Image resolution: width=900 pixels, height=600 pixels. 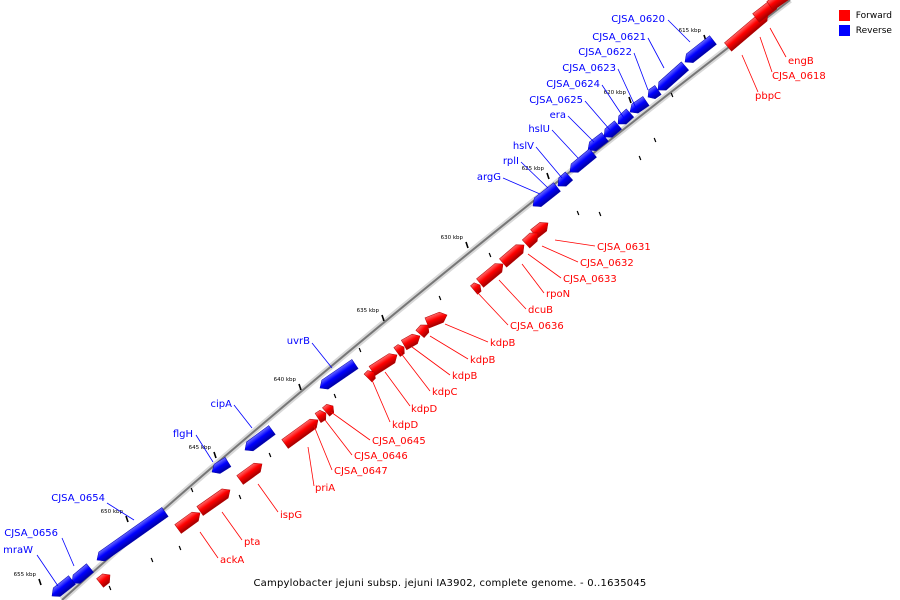 What do you see at coordinates (444, 392) in the screenshot?
I see `gene-label: kdpC` at bounding box center [444, 392].